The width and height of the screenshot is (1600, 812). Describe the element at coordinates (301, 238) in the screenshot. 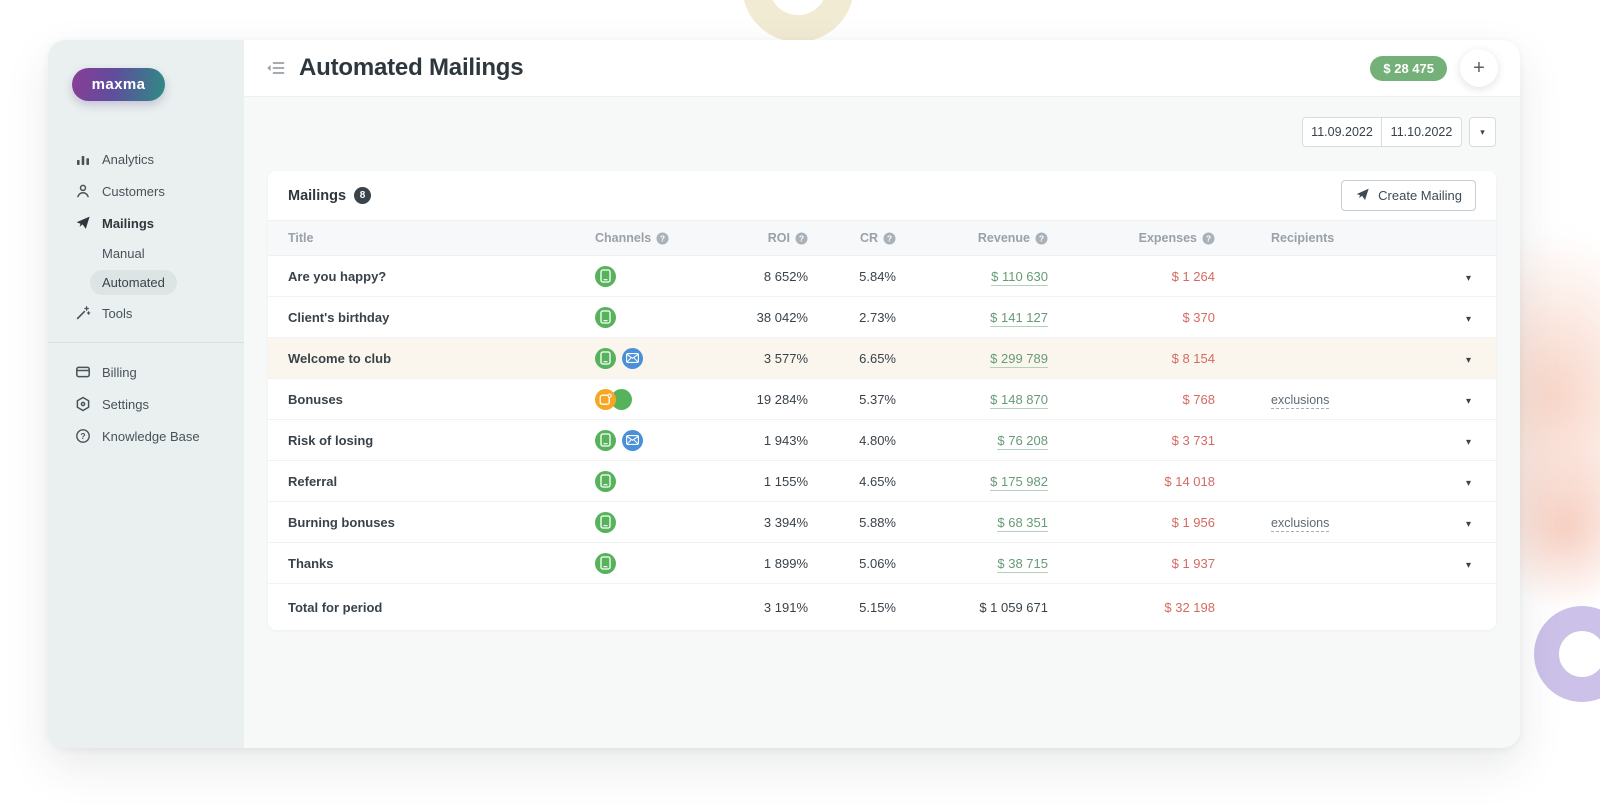

I see `column-header-label: Title` at that location.